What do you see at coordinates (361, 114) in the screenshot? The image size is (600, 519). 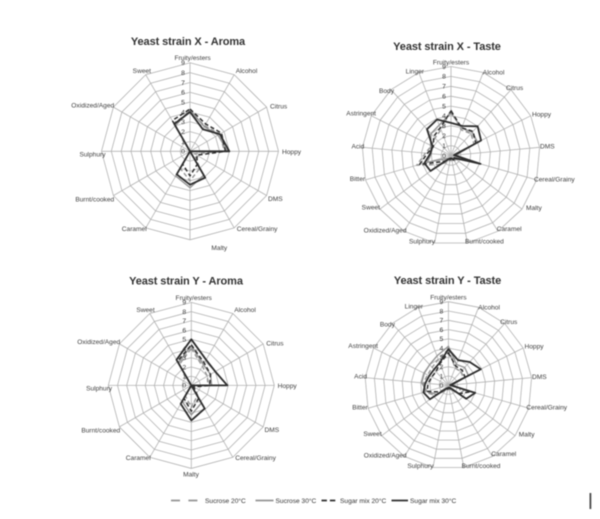 I see `svg-text: Astringent` at bounding box center [361, 114].